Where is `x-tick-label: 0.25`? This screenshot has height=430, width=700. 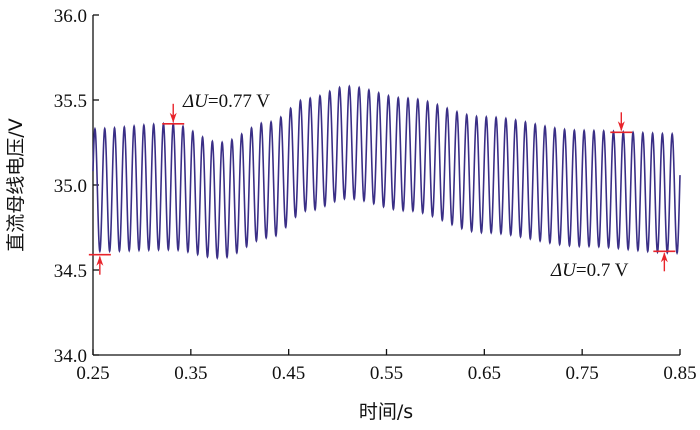 x-tick-label: 0.25 is located at coordinates (92, 373).